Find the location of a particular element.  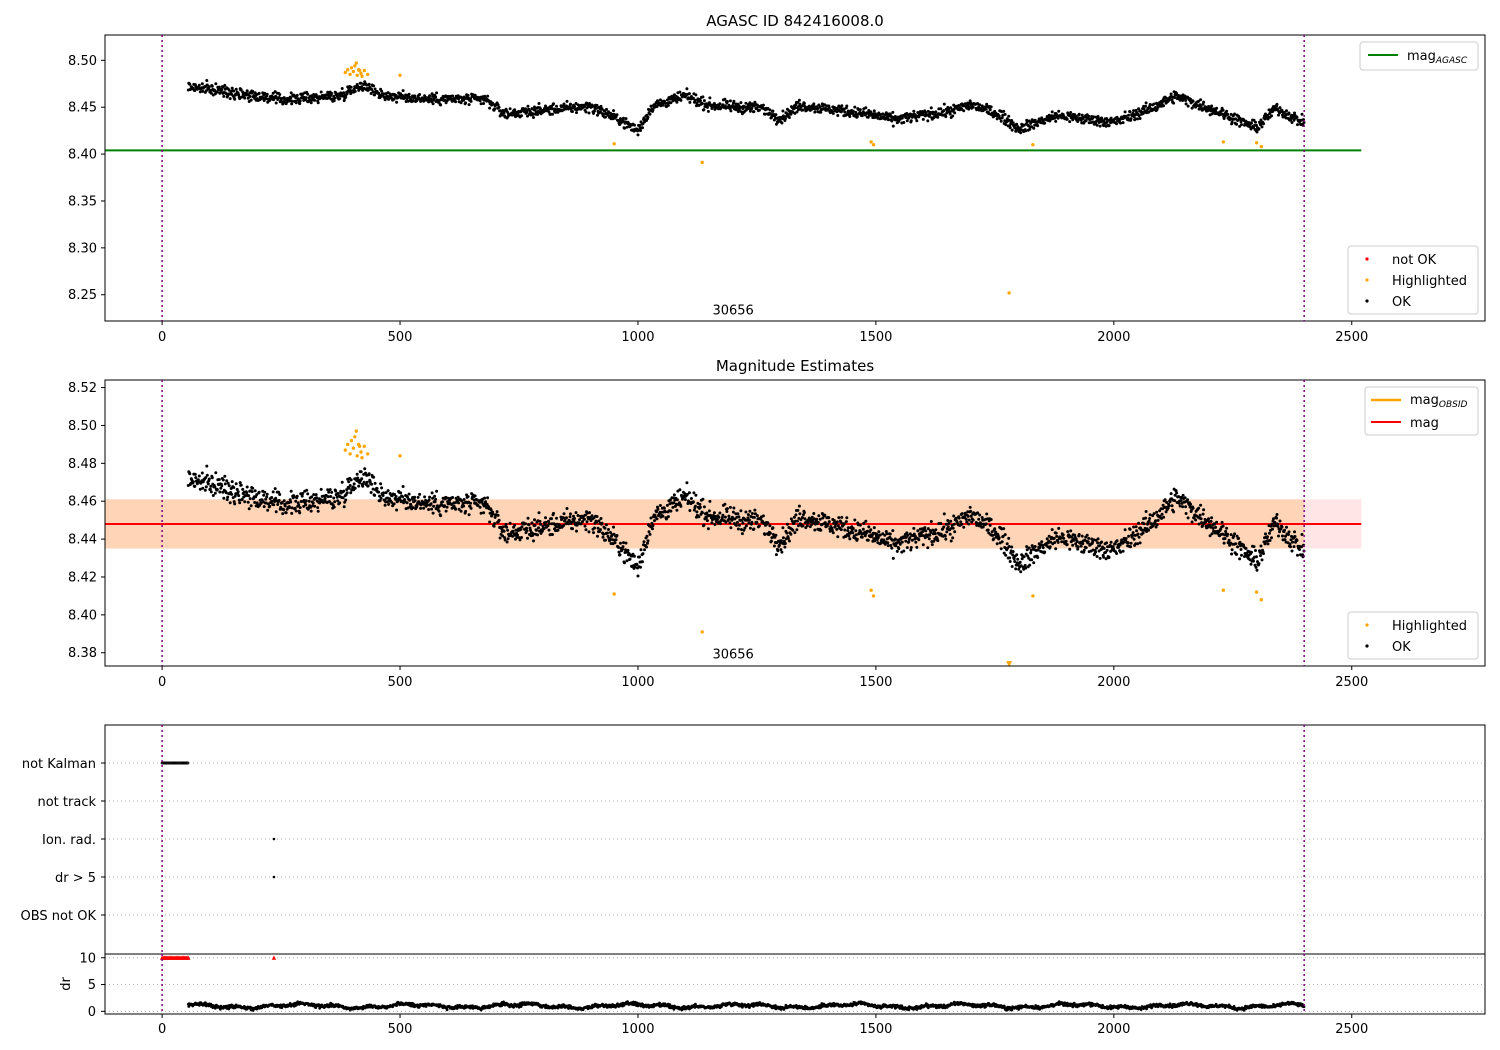

y-tick-label: 8.44 is located at coordinates (82, 540).